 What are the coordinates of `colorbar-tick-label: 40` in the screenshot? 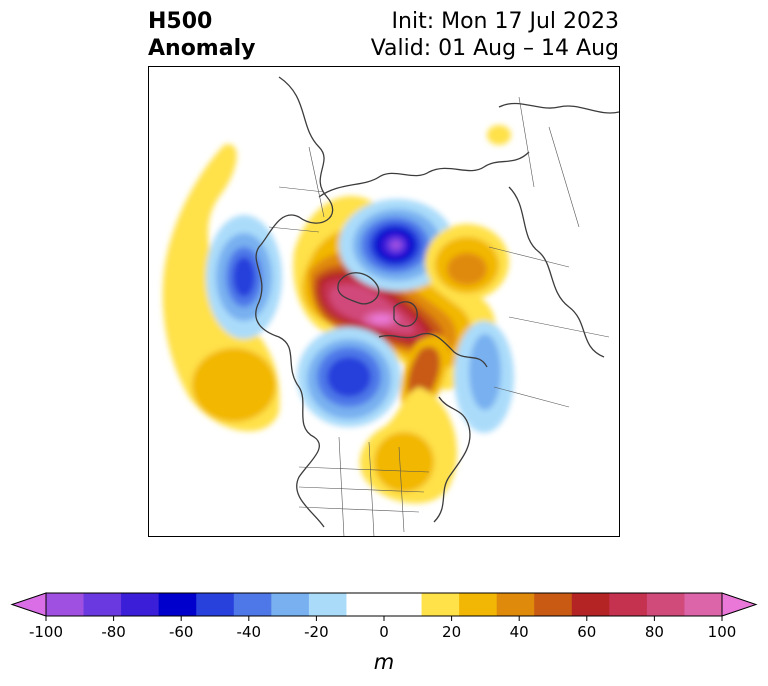 It's located at (519, 632).